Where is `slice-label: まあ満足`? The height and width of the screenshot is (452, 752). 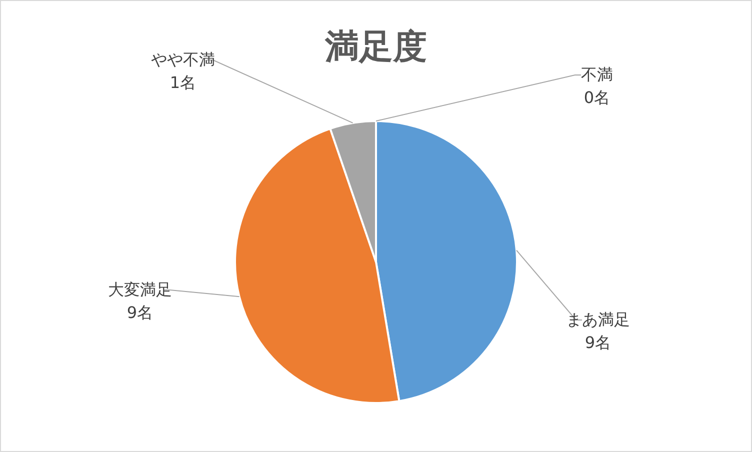 slice-label: まあ満足 is located at coordinates (598, 319).